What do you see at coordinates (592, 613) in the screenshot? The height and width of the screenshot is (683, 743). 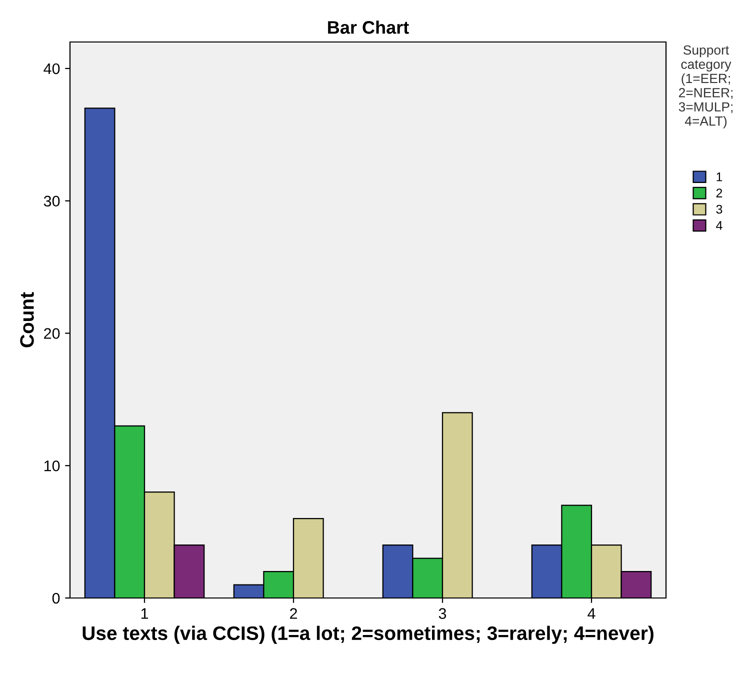 I see `x-tick-label: 4` at bounding box center [592, 613].